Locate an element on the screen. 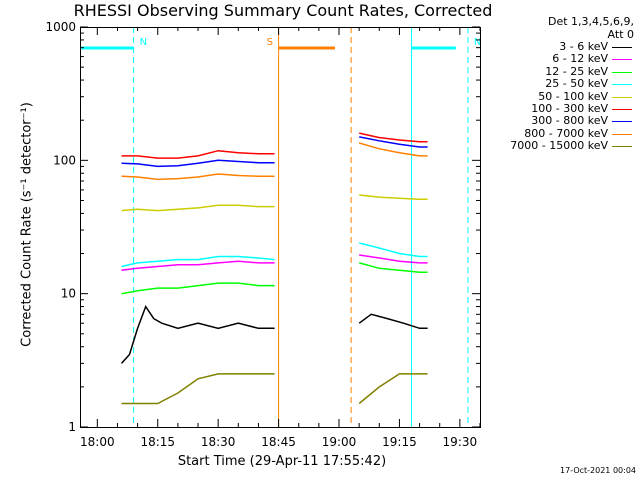  legend-label: 25 - 50 keV is located at coordinates (576, 84).